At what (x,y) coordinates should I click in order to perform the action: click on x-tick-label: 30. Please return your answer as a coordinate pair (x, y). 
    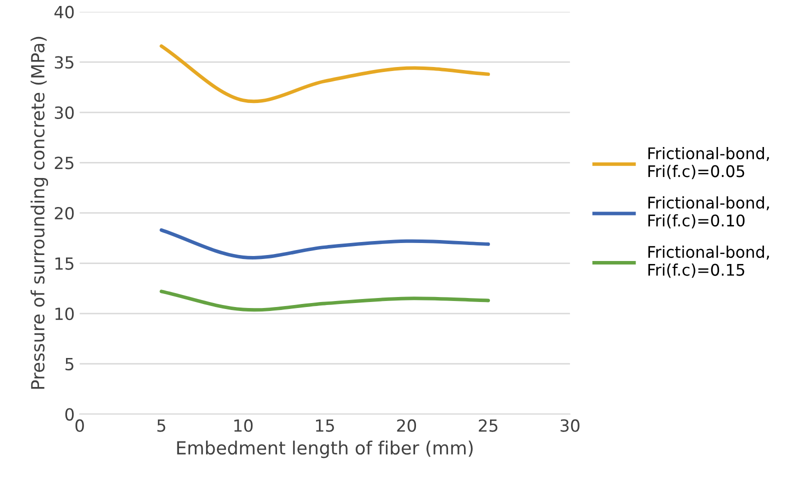
    Looking at the image, I should click on (570, 425).